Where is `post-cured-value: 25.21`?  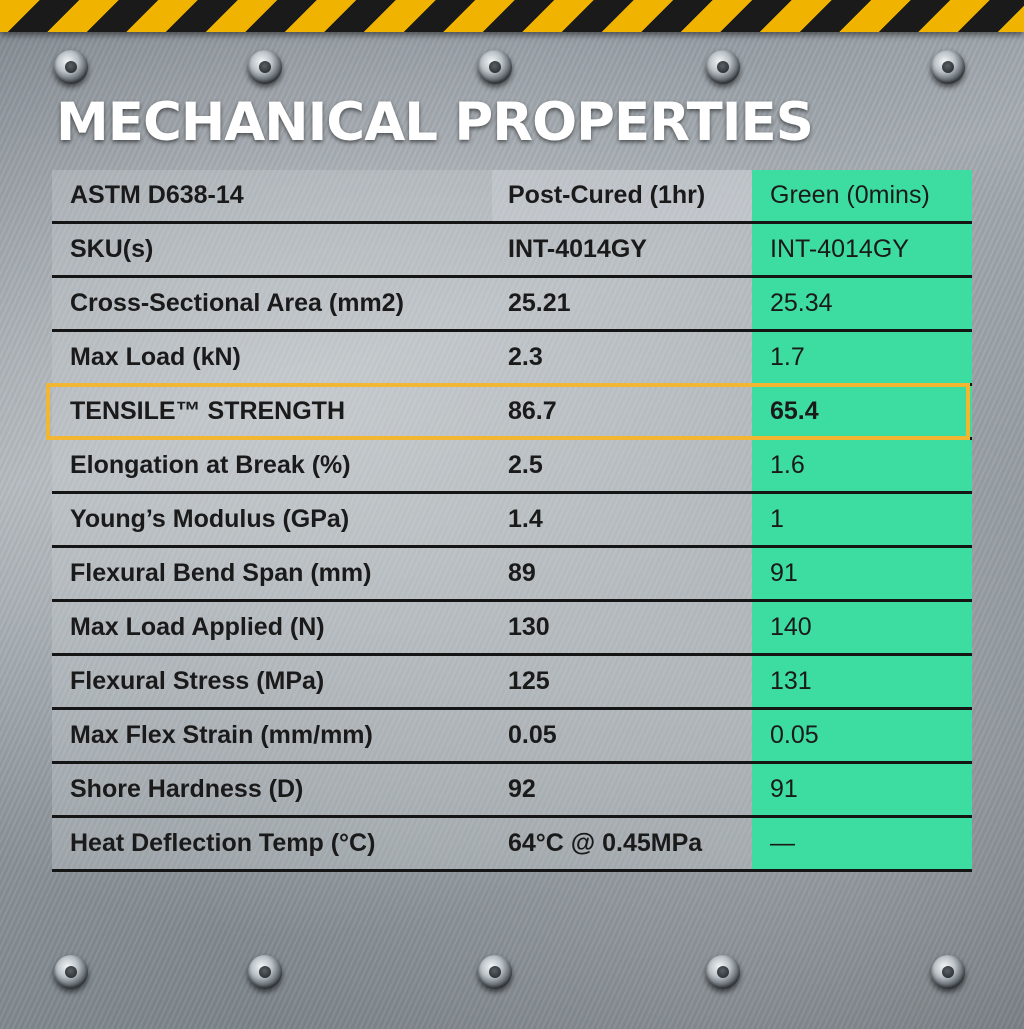 post-cured-value: 25.21 is located at coordinates (622, 303).